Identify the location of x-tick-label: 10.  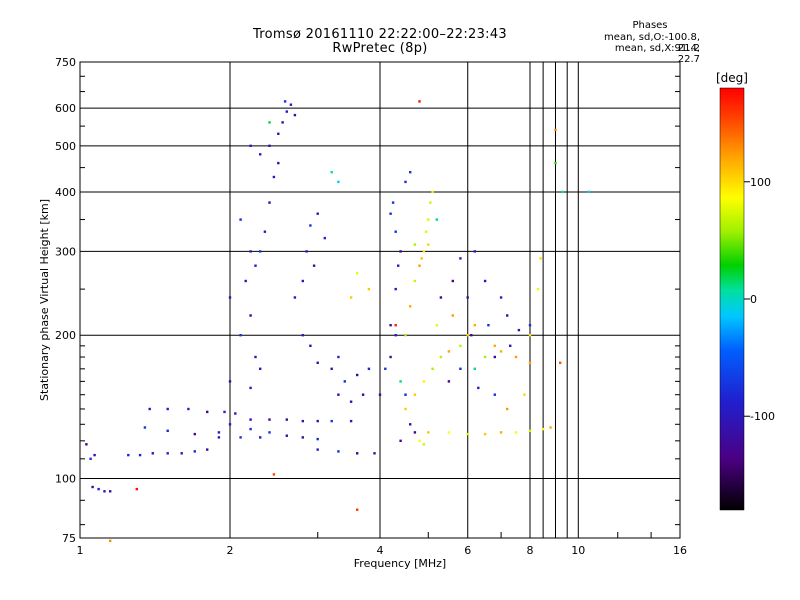
(578, 550).